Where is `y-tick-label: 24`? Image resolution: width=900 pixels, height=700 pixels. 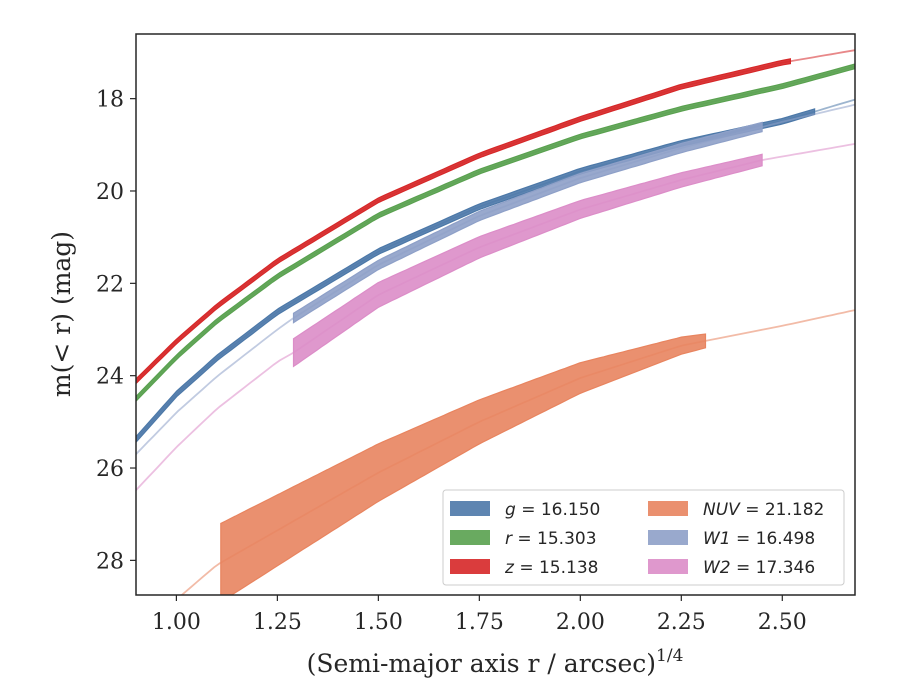 y-tick-label: 24 is located at coordinates (110, 377).